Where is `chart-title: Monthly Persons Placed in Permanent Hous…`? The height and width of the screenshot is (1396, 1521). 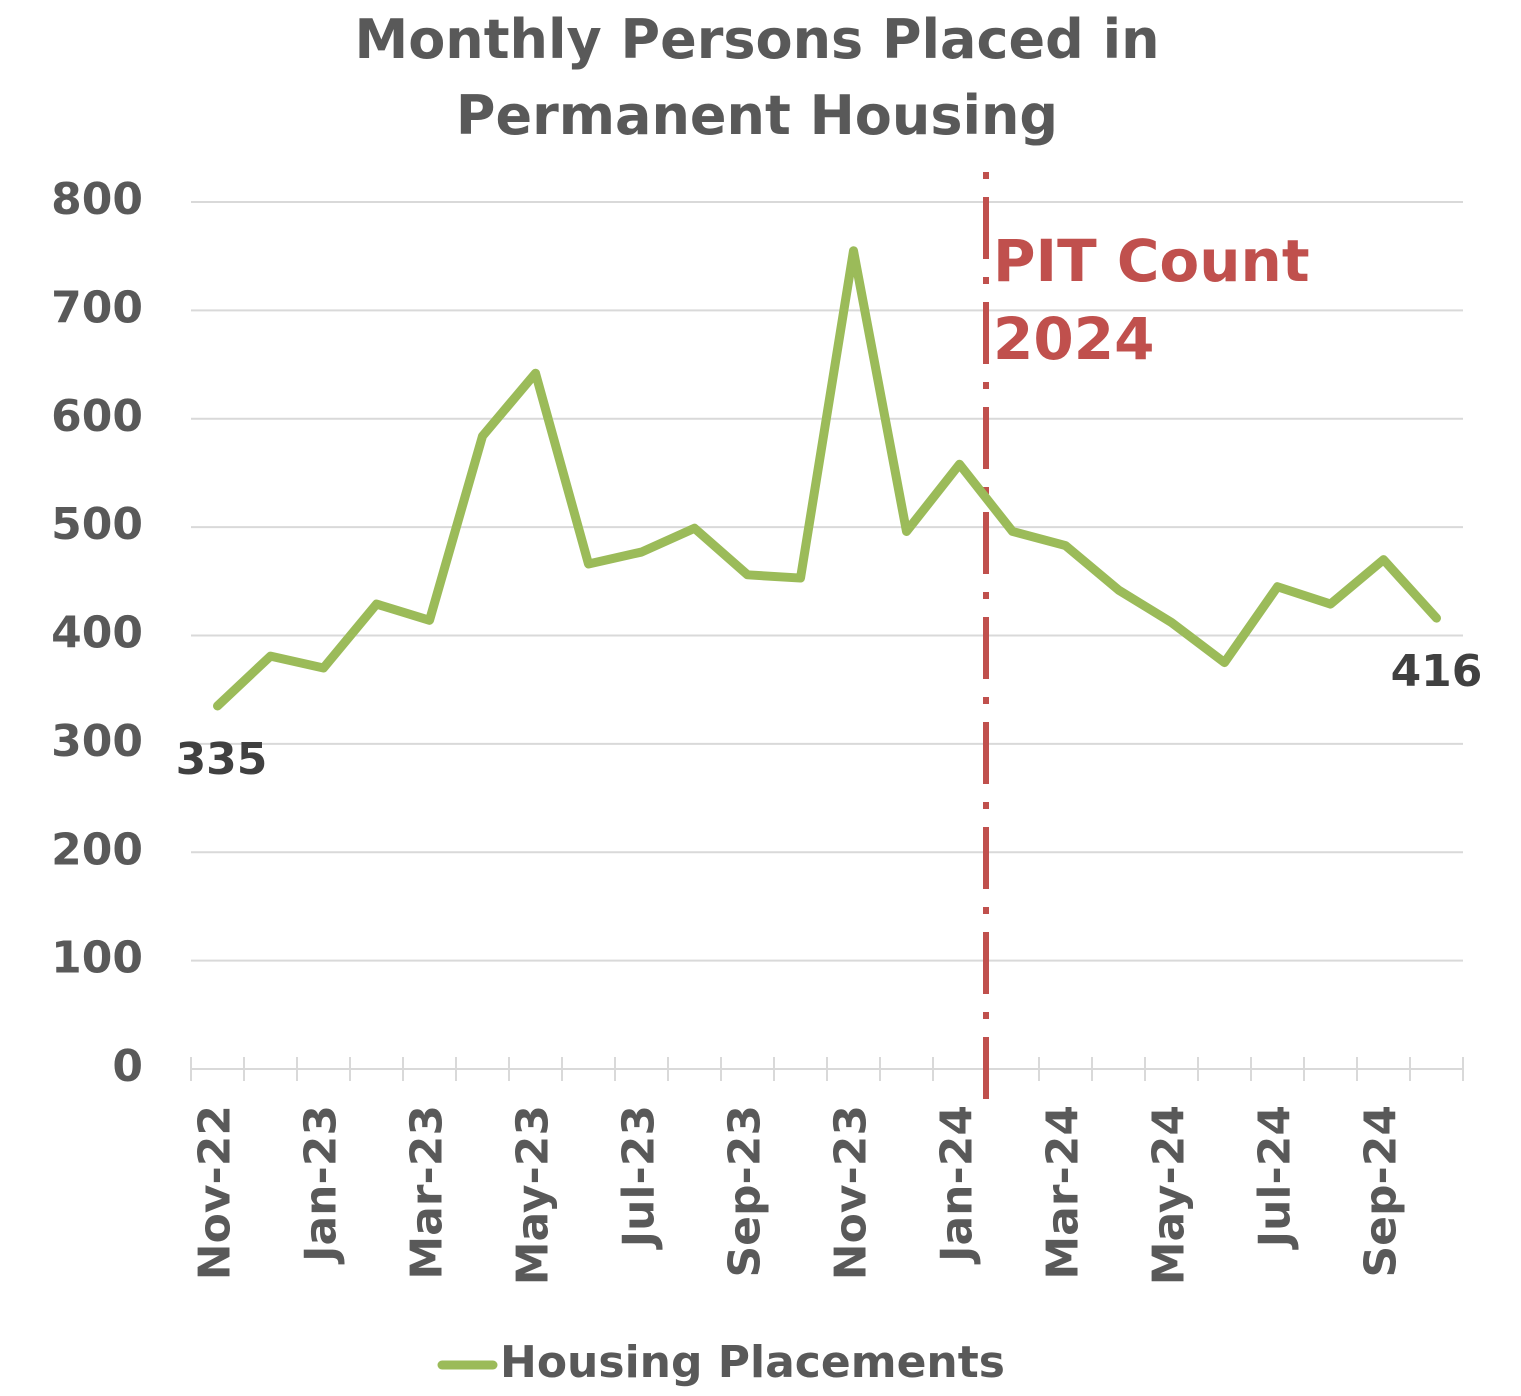 chart-title: Monthly Persons Placed in Permanent Hous… is located at coordinates (757, 77).